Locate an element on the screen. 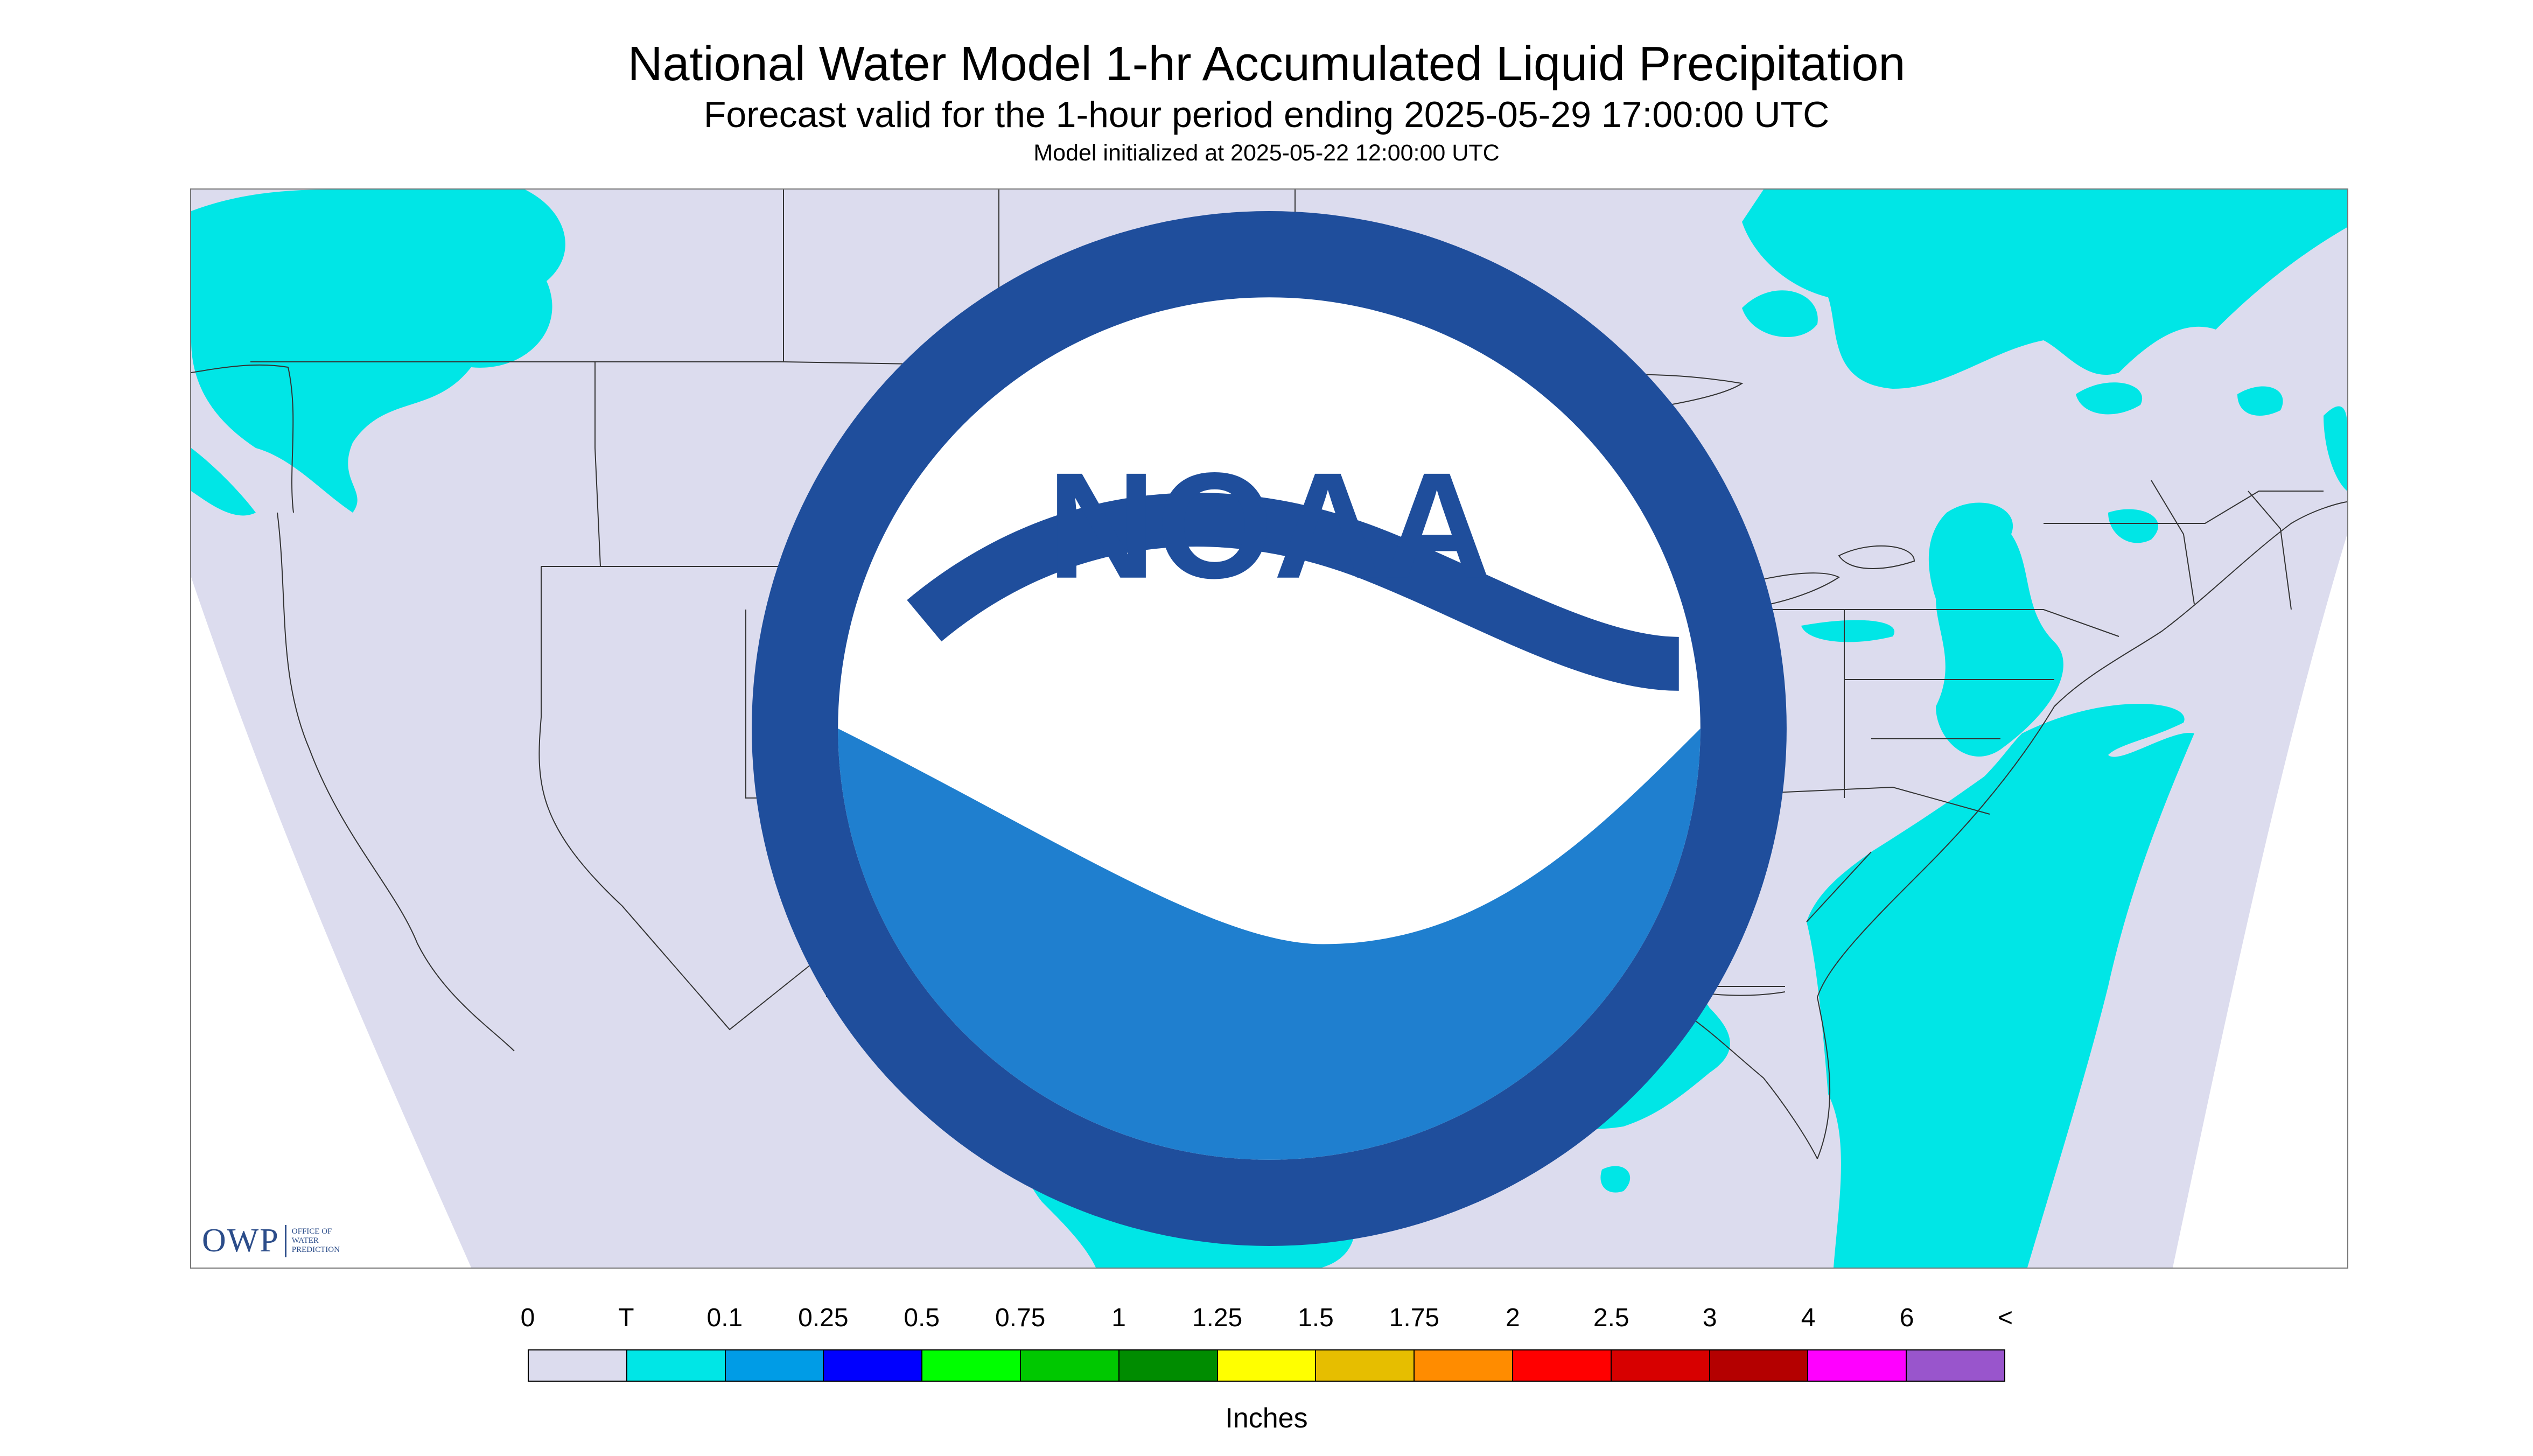 The image size is (2533, 1456). legend-tick-label: 2.5 is located at coordinates (1611, 1318).